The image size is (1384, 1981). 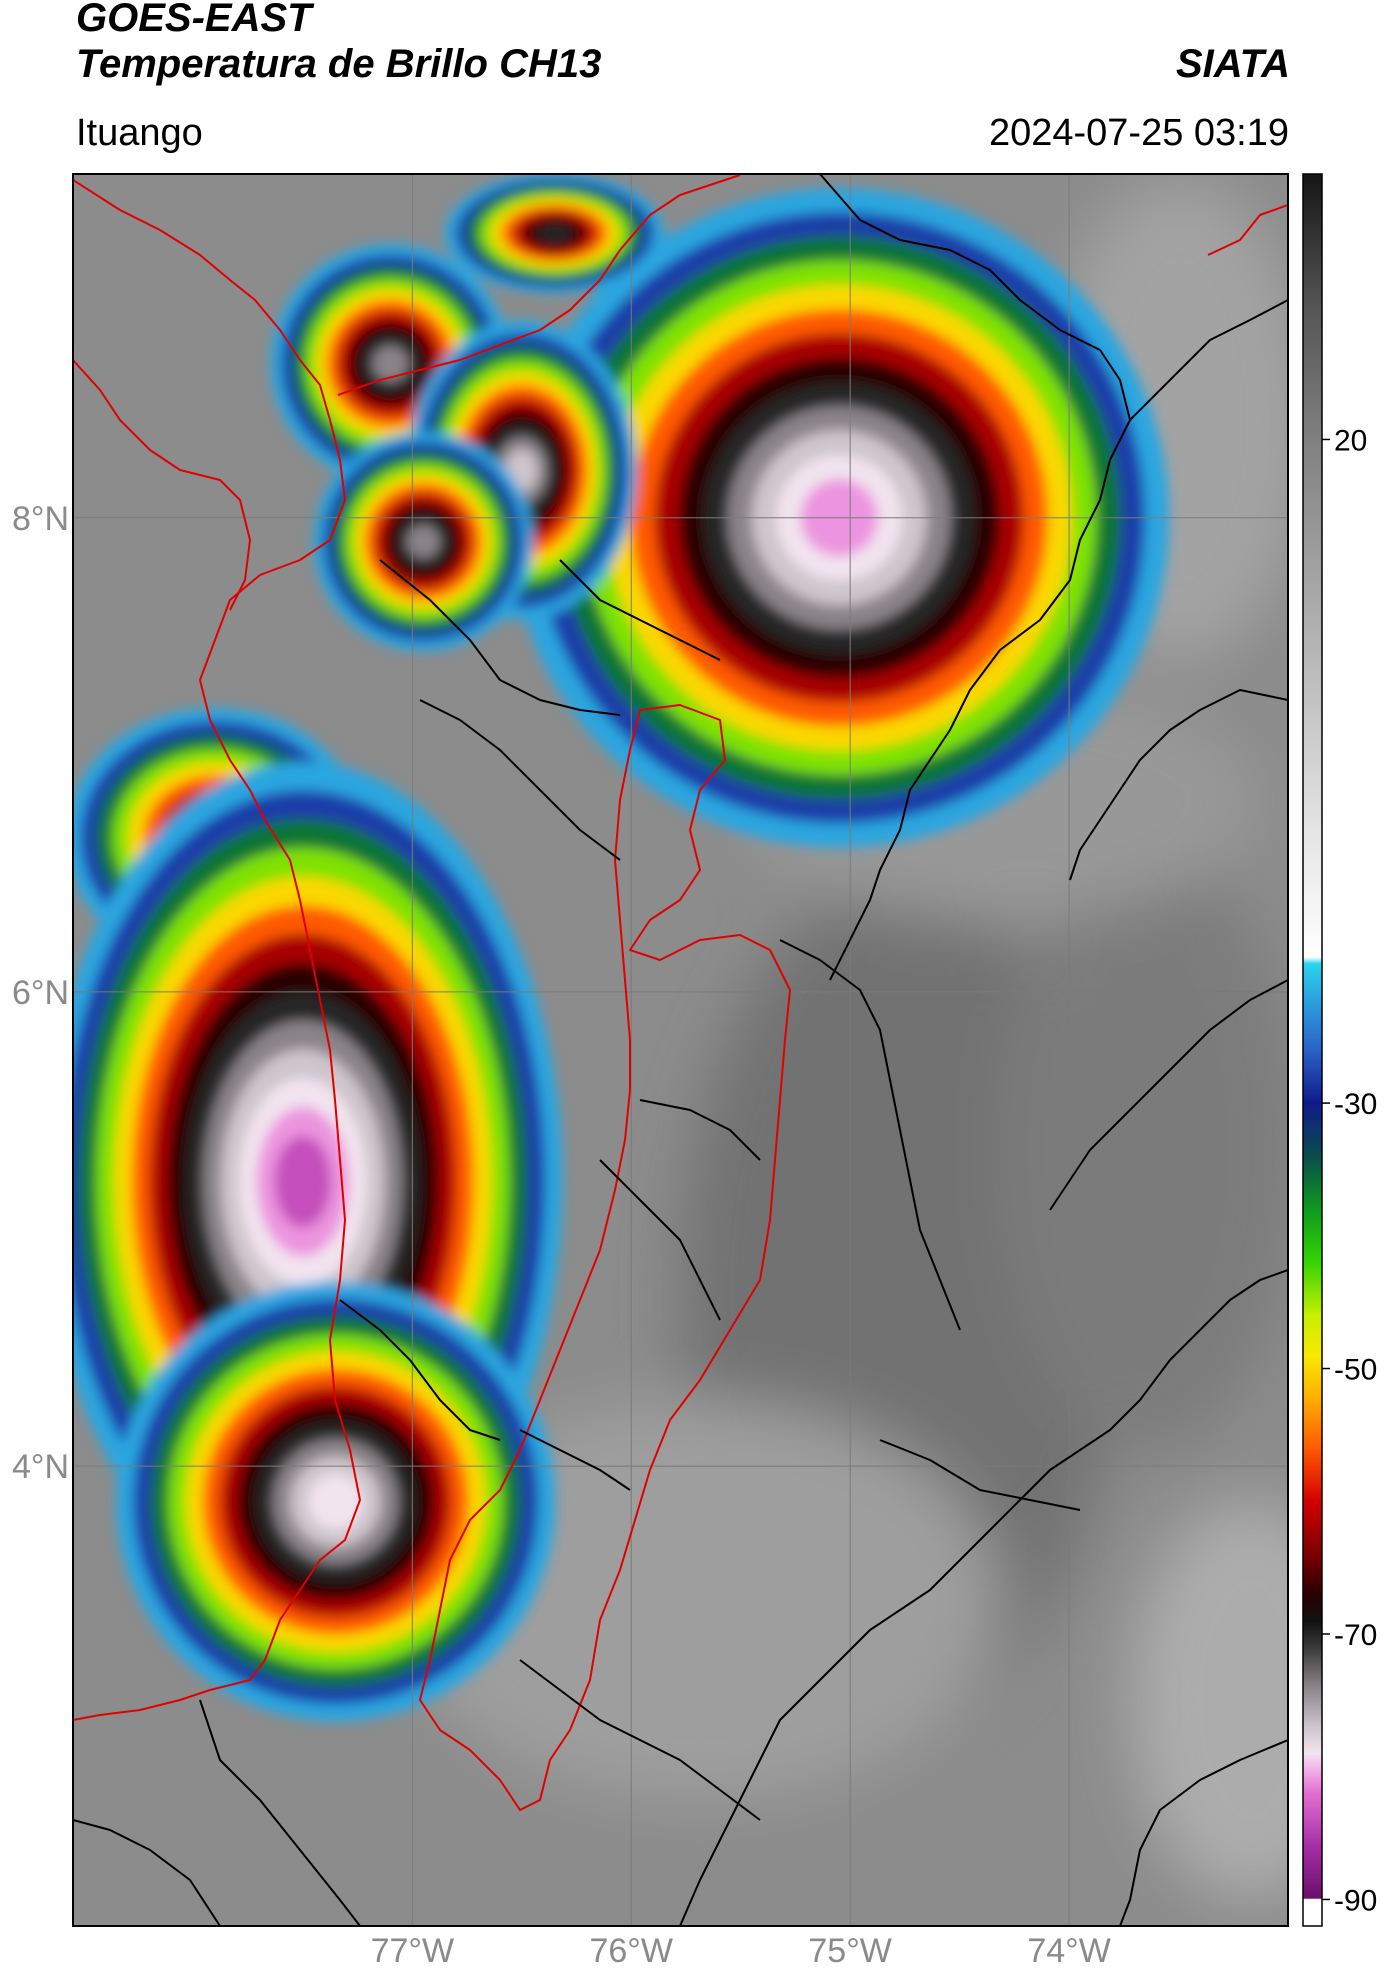 I want to click on lon-tick-label: 77°W, so click(x=413, y=1951).